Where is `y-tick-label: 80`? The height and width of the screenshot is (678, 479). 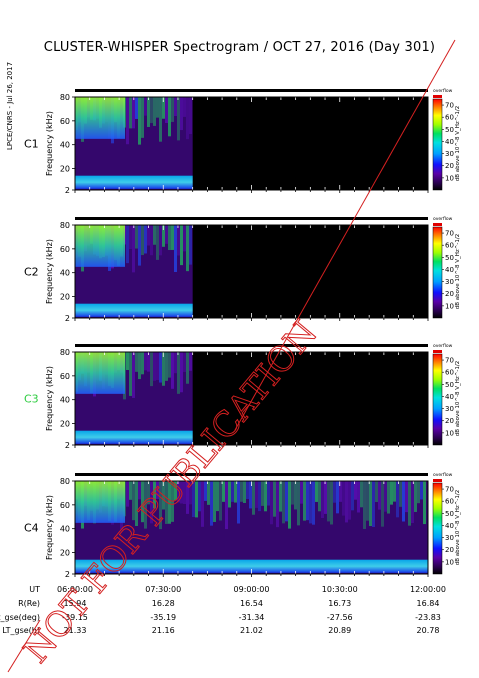
y-tick-label: 80 is located at coordinates (65, 352).